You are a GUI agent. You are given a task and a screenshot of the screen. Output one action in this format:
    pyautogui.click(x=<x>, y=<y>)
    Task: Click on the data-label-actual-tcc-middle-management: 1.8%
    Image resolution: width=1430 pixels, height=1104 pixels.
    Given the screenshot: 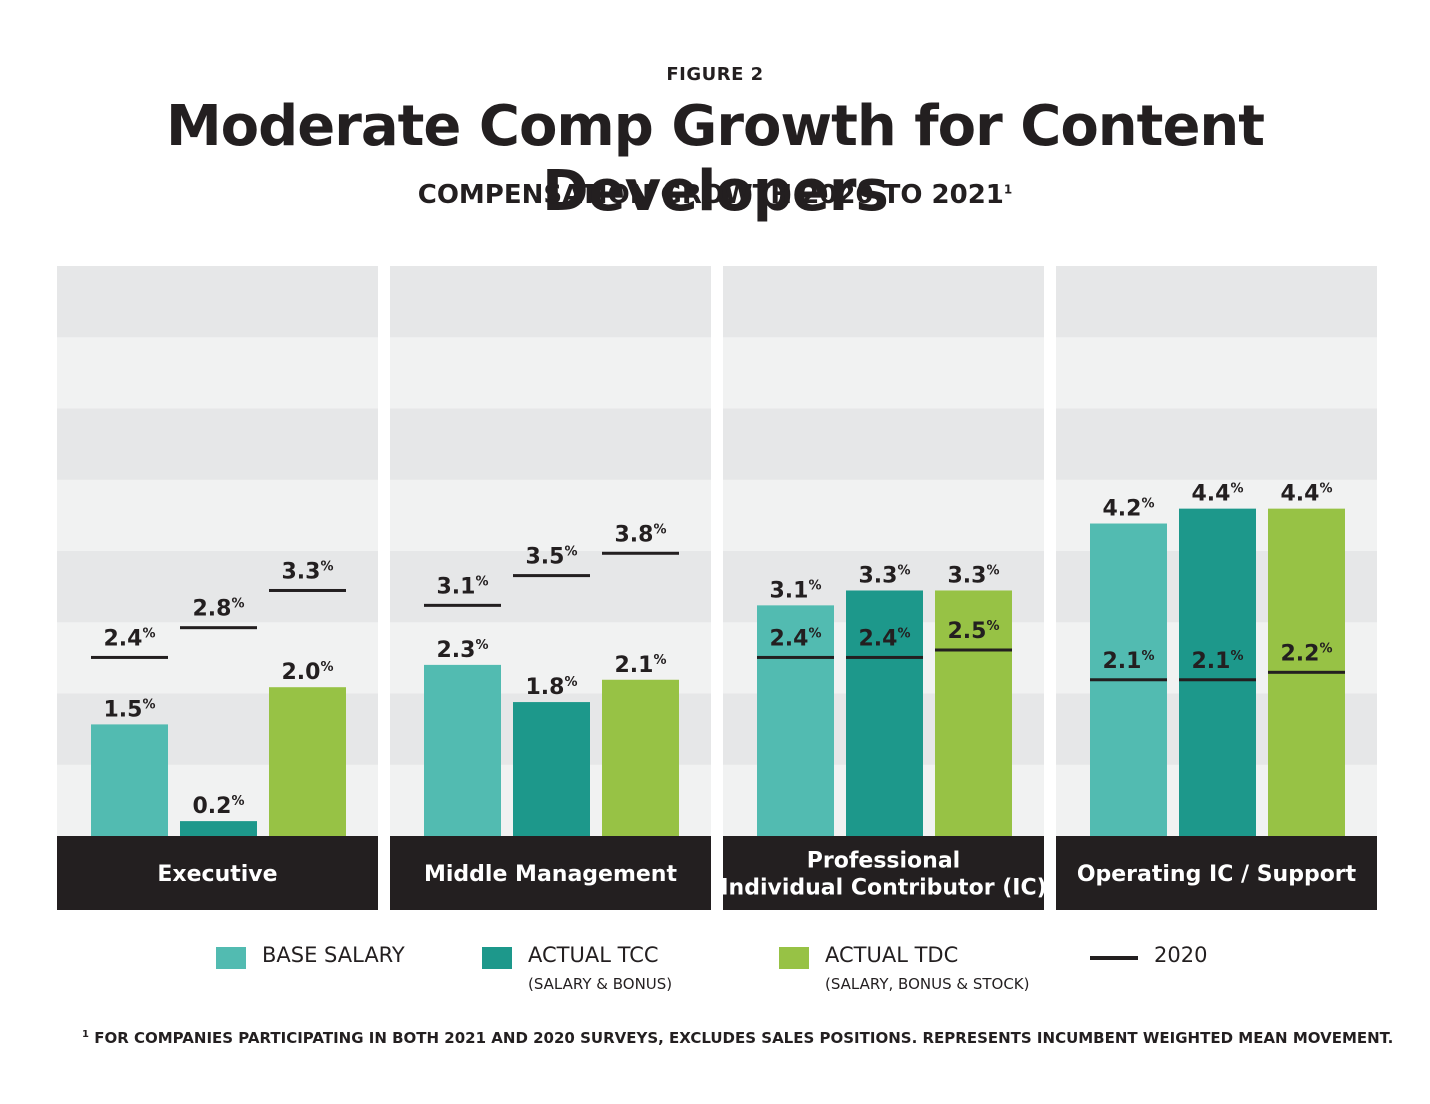 What is the action you would take?
    pyautogui.click(x=551, y=687)
    